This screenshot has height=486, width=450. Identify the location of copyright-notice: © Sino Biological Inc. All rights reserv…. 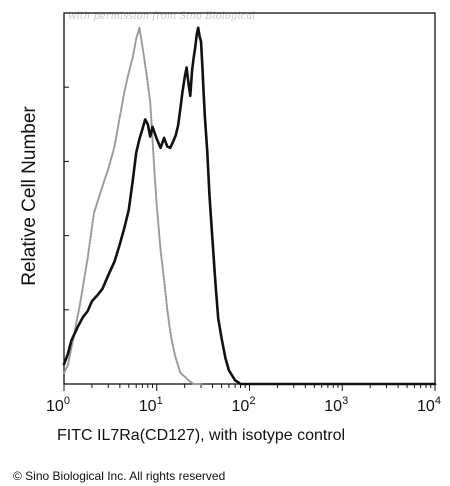
(119, 476).